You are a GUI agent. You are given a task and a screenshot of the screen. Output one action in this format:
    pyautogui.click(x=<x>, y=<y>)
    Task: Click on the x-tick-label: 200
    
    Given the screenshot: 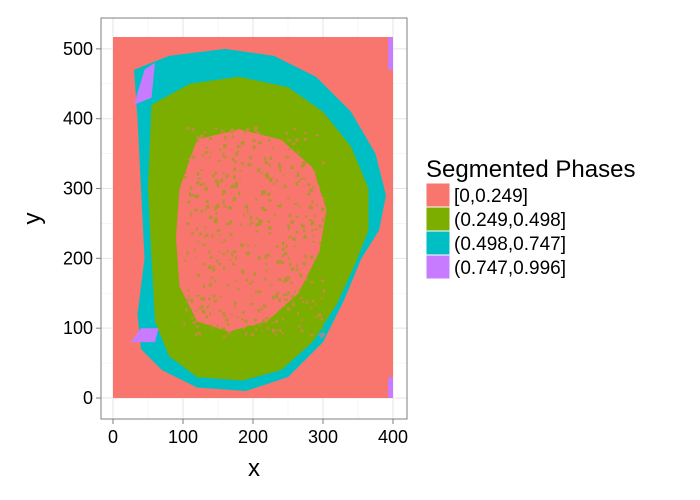 What is the action you would take?
    pyautogui.click(x=253, y=437)
    